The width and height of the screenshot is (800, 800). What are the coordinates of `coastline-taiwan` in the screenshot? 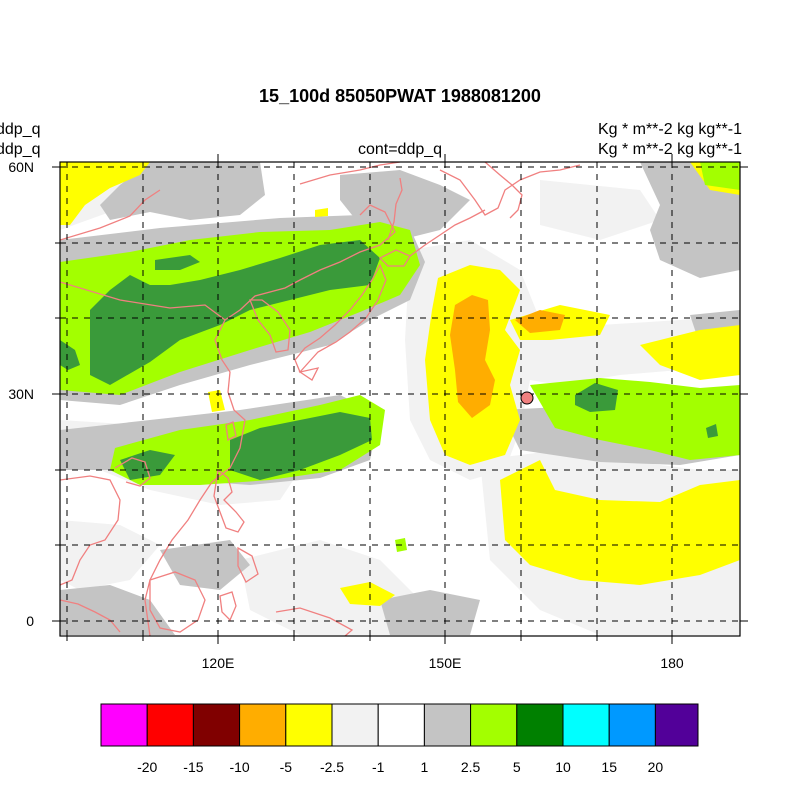 It's located at (231, 431).